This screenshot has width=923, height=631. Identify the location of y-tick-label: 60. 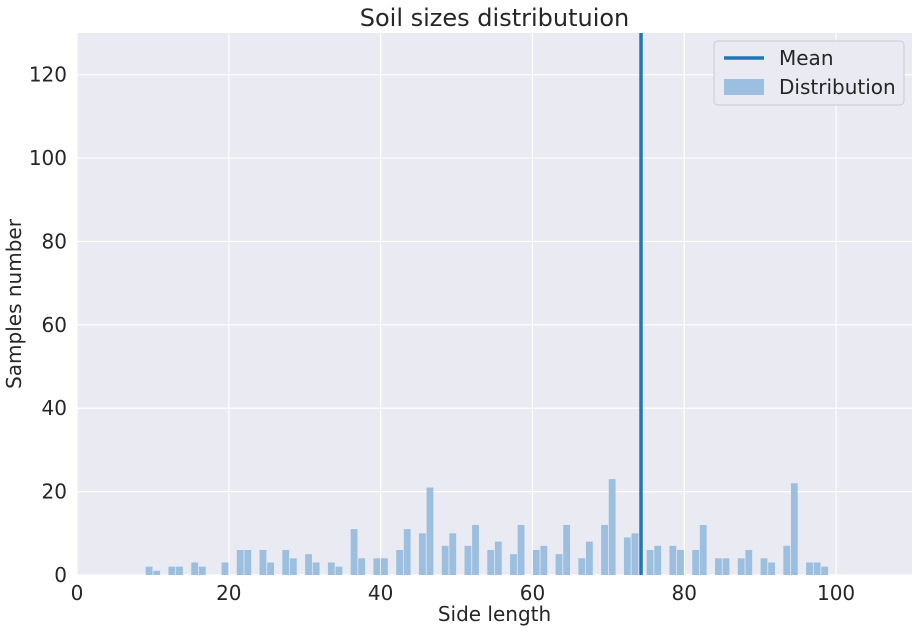
(54, 325).